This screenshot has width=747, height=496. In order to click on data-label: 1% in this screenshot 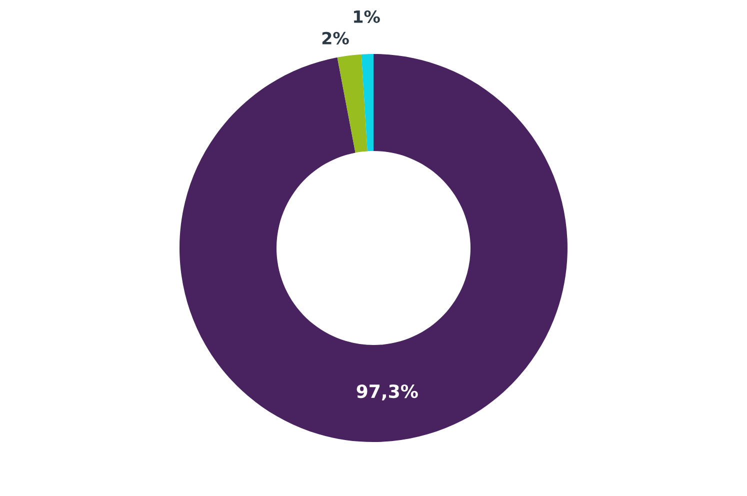, I will do `click(367, 16)`.